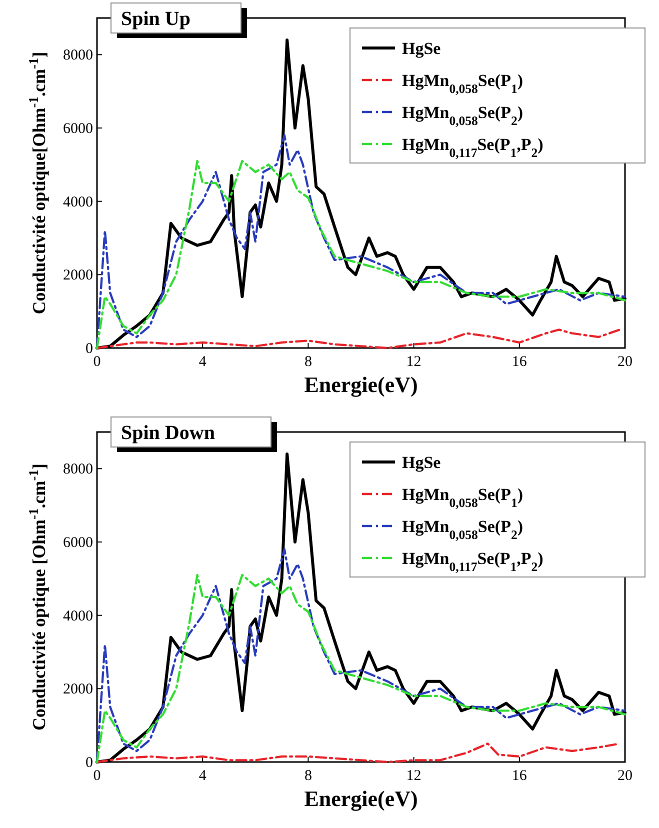 This screenshot has height=828, width=659. I want to click on line-series, so click(358, 339).